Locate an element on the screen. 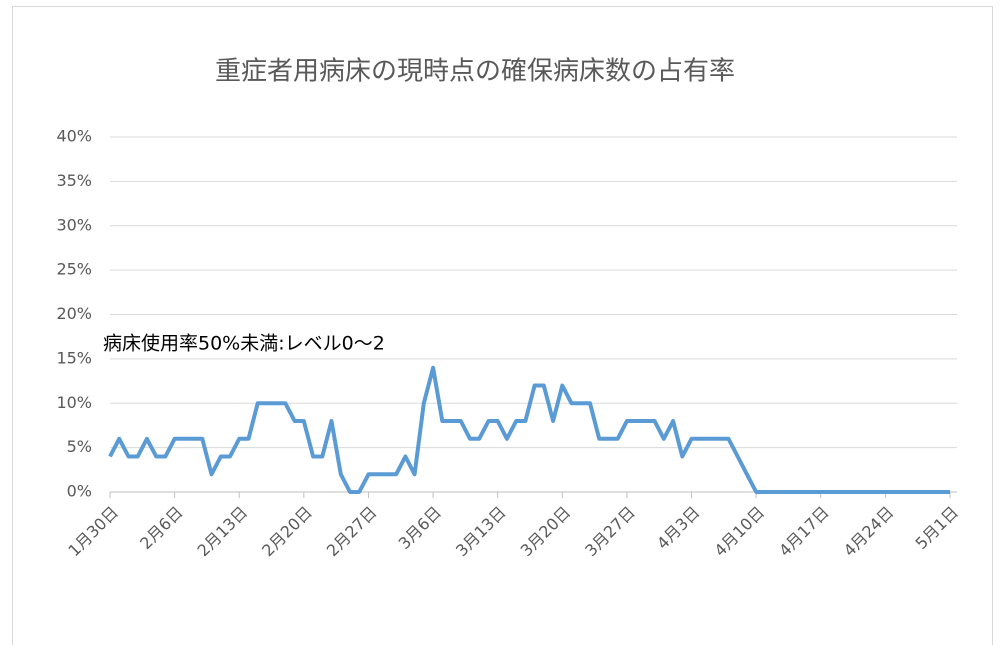 The height and width of the screenshot is (645, 1001). chart-title: 重症者用病床の現時点の確保病床数の占有率 is located at coordinates (475, 72).